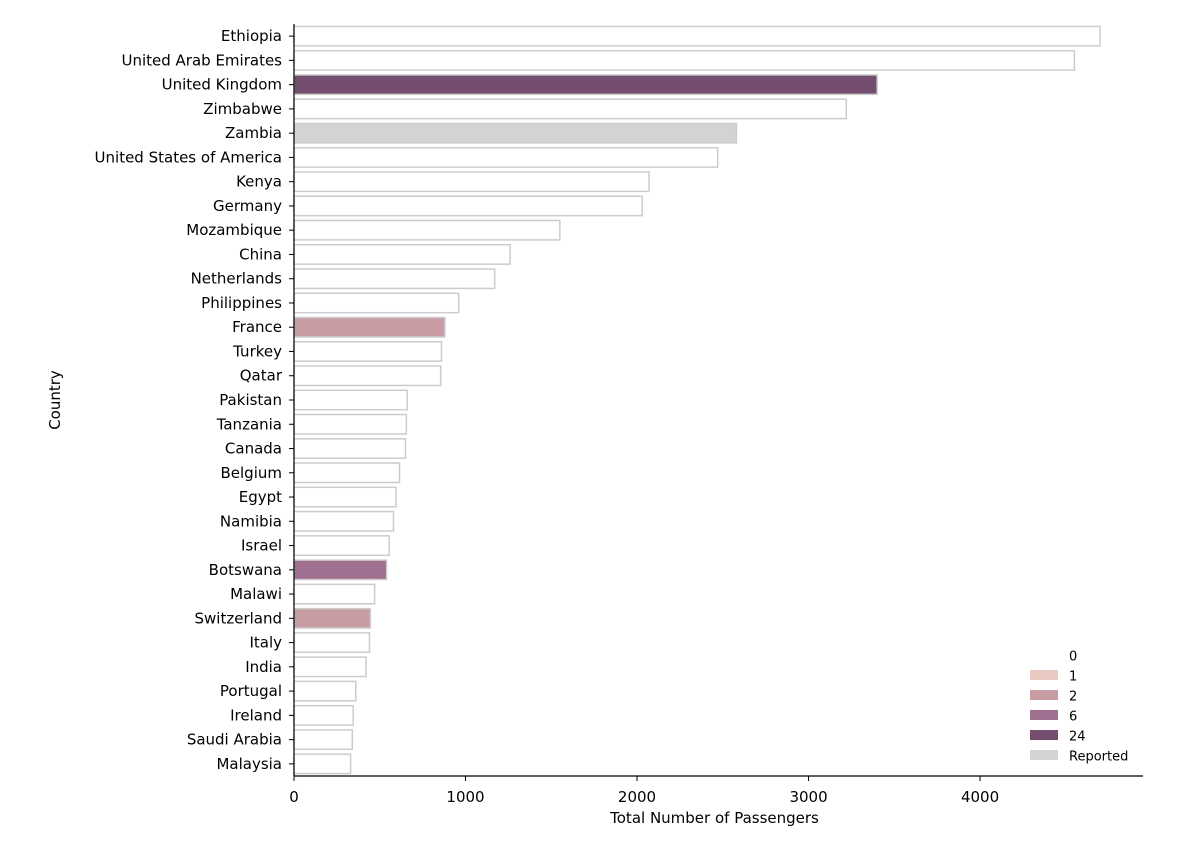 This screenshot has height=855, width=1200. I want to click on bar-united-kingdom, so click(585, 85).